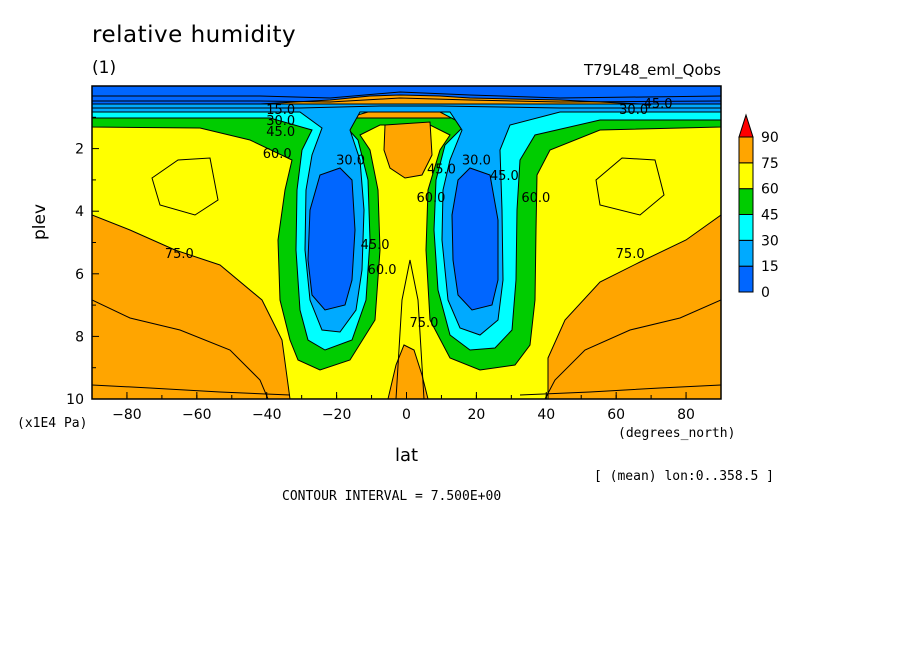 The height and width of the screenshot is (654, 904). I want to click on colorbar-label: 60, so click(770, 190).